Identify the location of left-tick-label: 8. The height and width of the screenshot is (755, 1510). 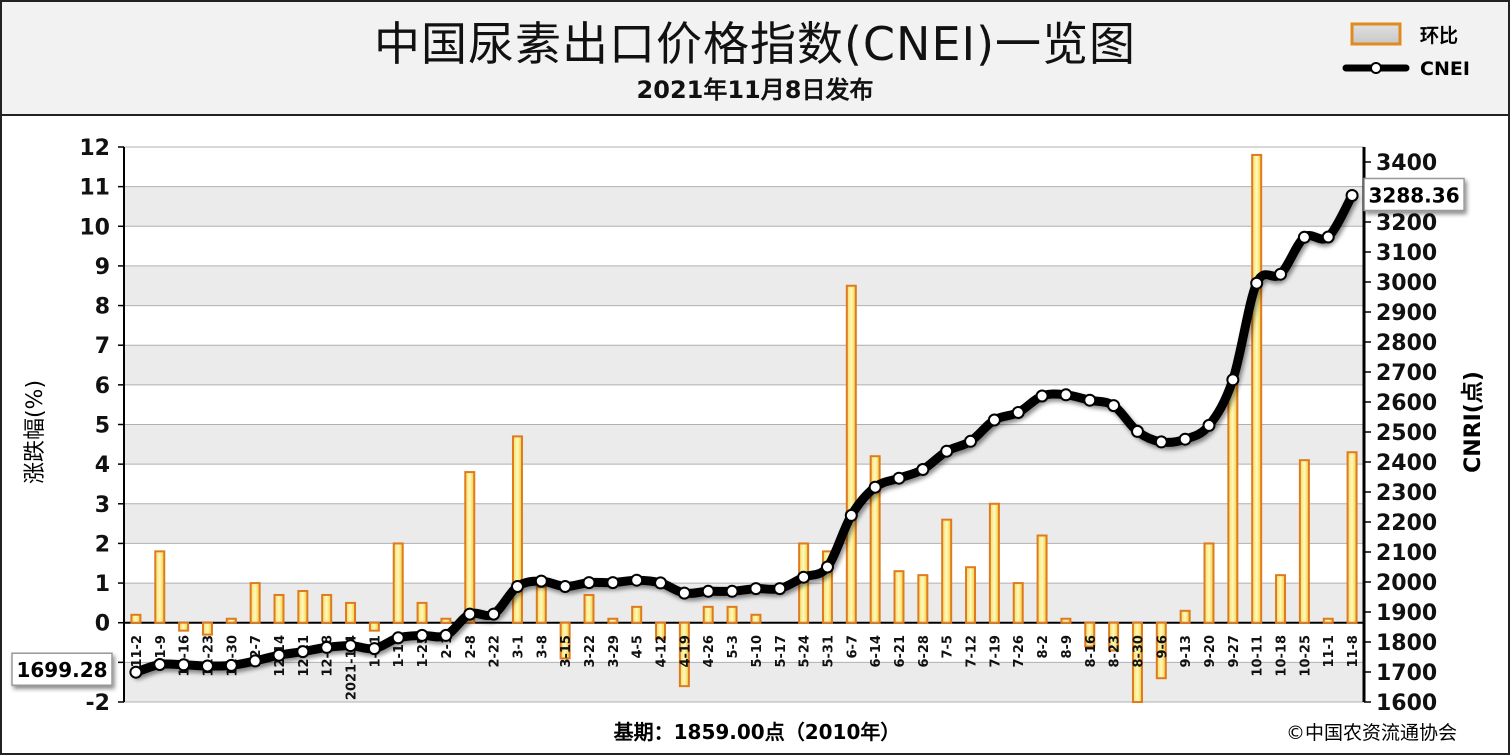
(102, 307).